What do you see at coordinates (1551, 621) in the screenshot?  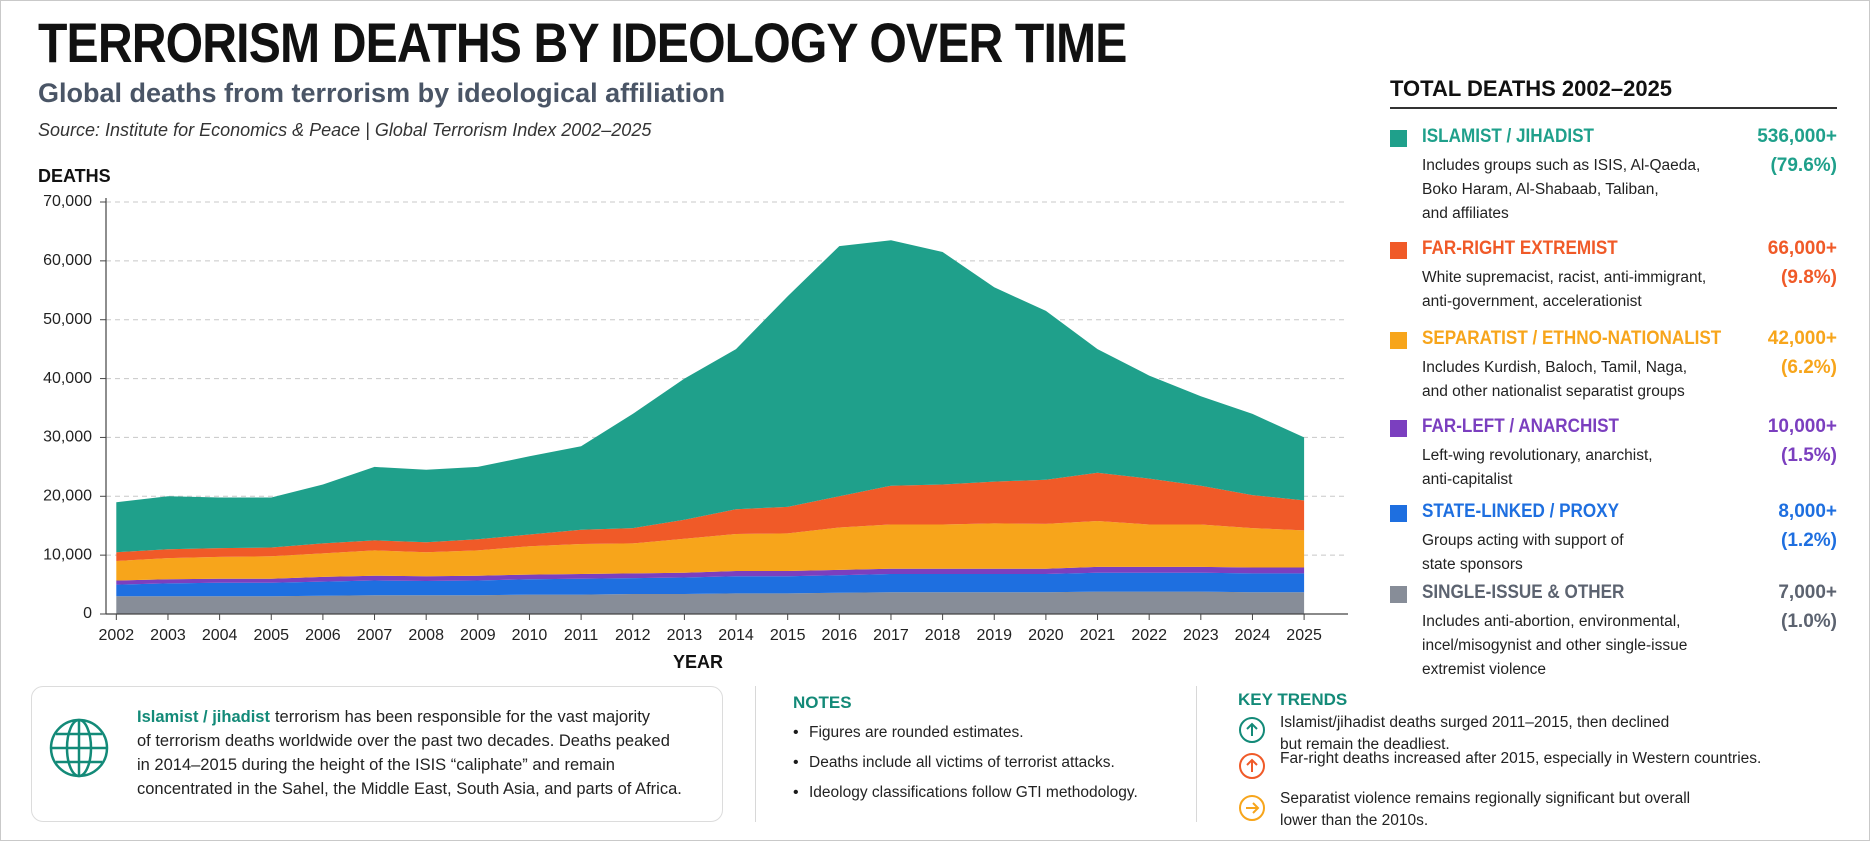 I see `legend-description: Includes anti-abortion, environmental,` at bounding box center [1551, 621].